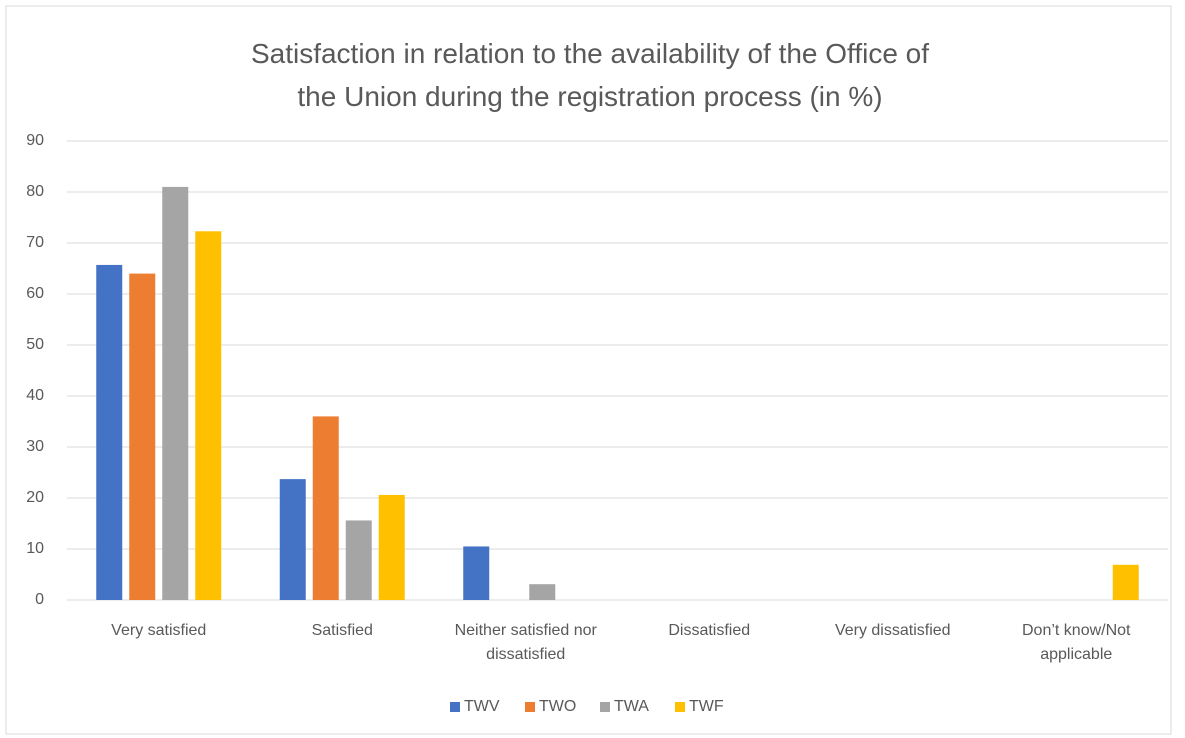 The width and height of the screenshot is (1185, 738). I want to click on y-tick-label: 90, so click(35, 140).